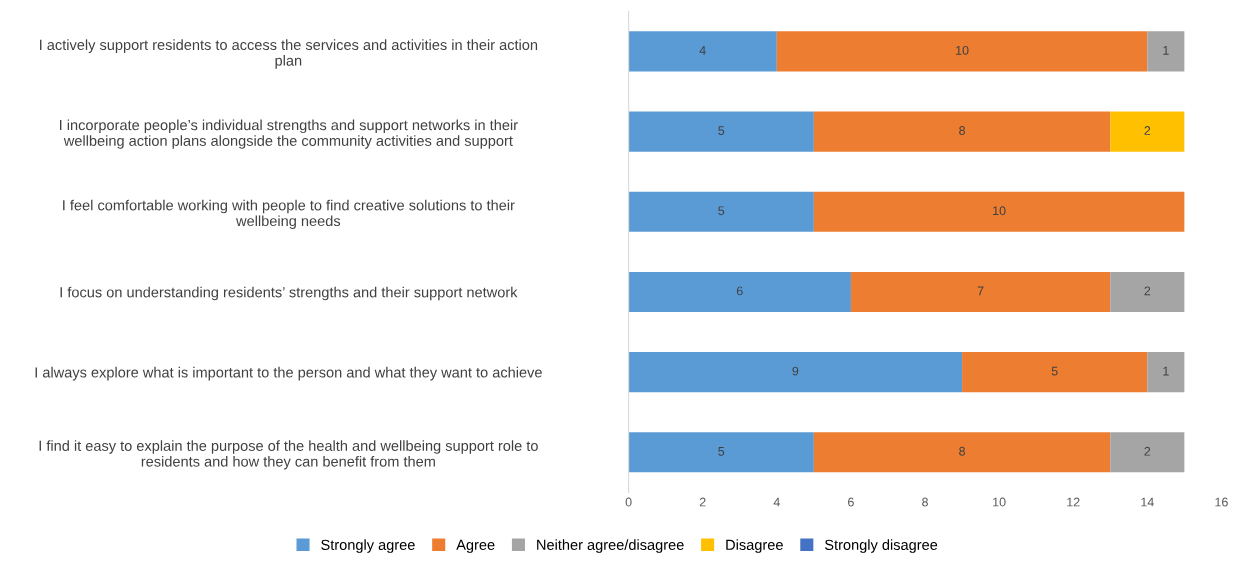 The height and width of the screenshot is (566, 1235). What do you see at coordinates (1221, 502) in the screenshot?
I see `x-tick-label: 16` at bounding box center [1221, 502].